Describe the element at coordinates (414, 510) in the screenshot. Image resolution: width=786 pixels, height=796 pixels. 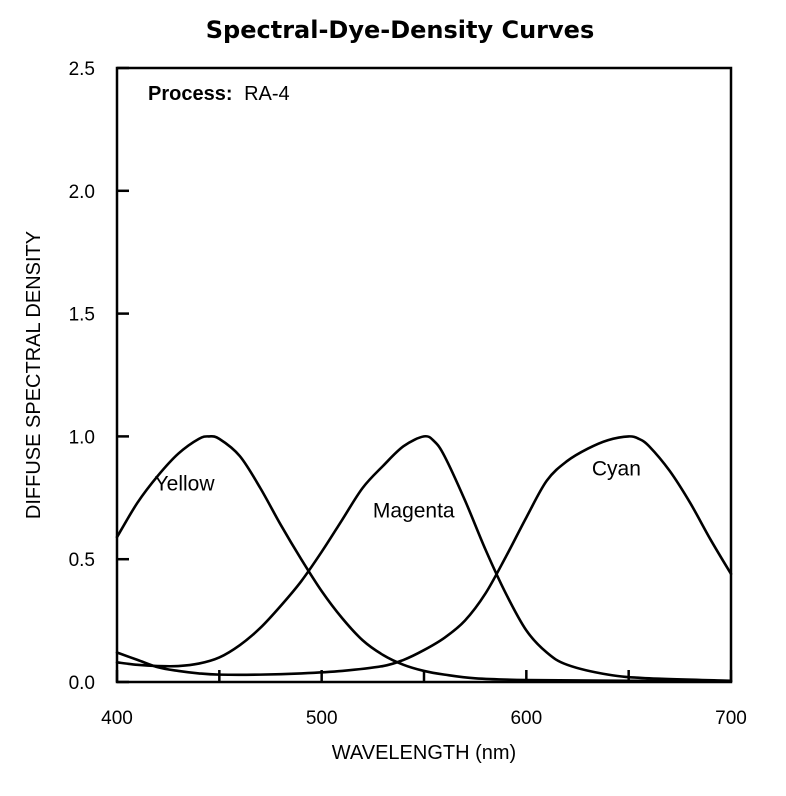
I see `curve-label-magenta: Magenta` at that location.